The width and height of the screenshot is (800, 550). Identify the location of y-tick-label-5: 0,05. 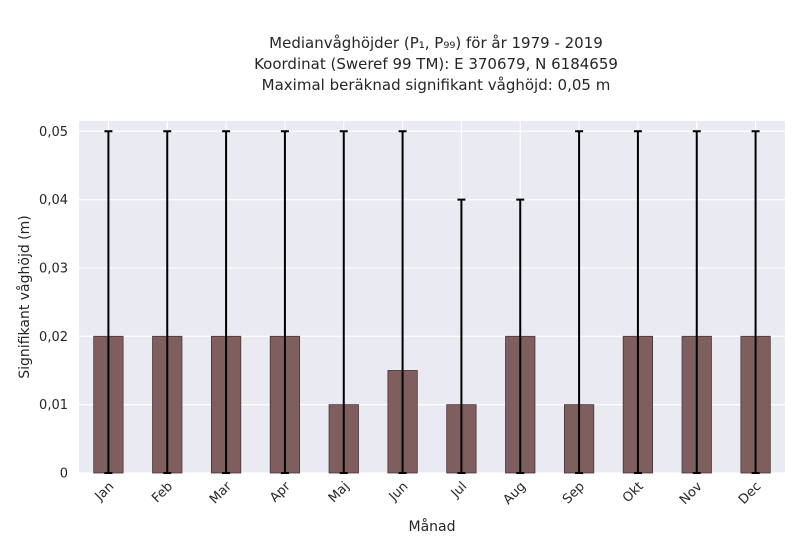
(53, 132).